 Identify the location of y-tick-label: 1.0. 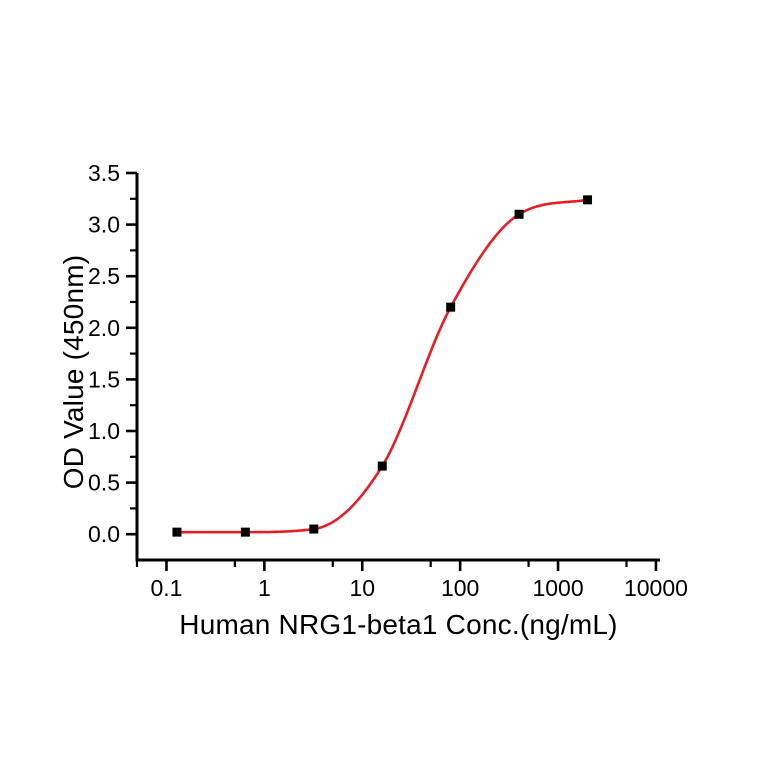
(104, 431).